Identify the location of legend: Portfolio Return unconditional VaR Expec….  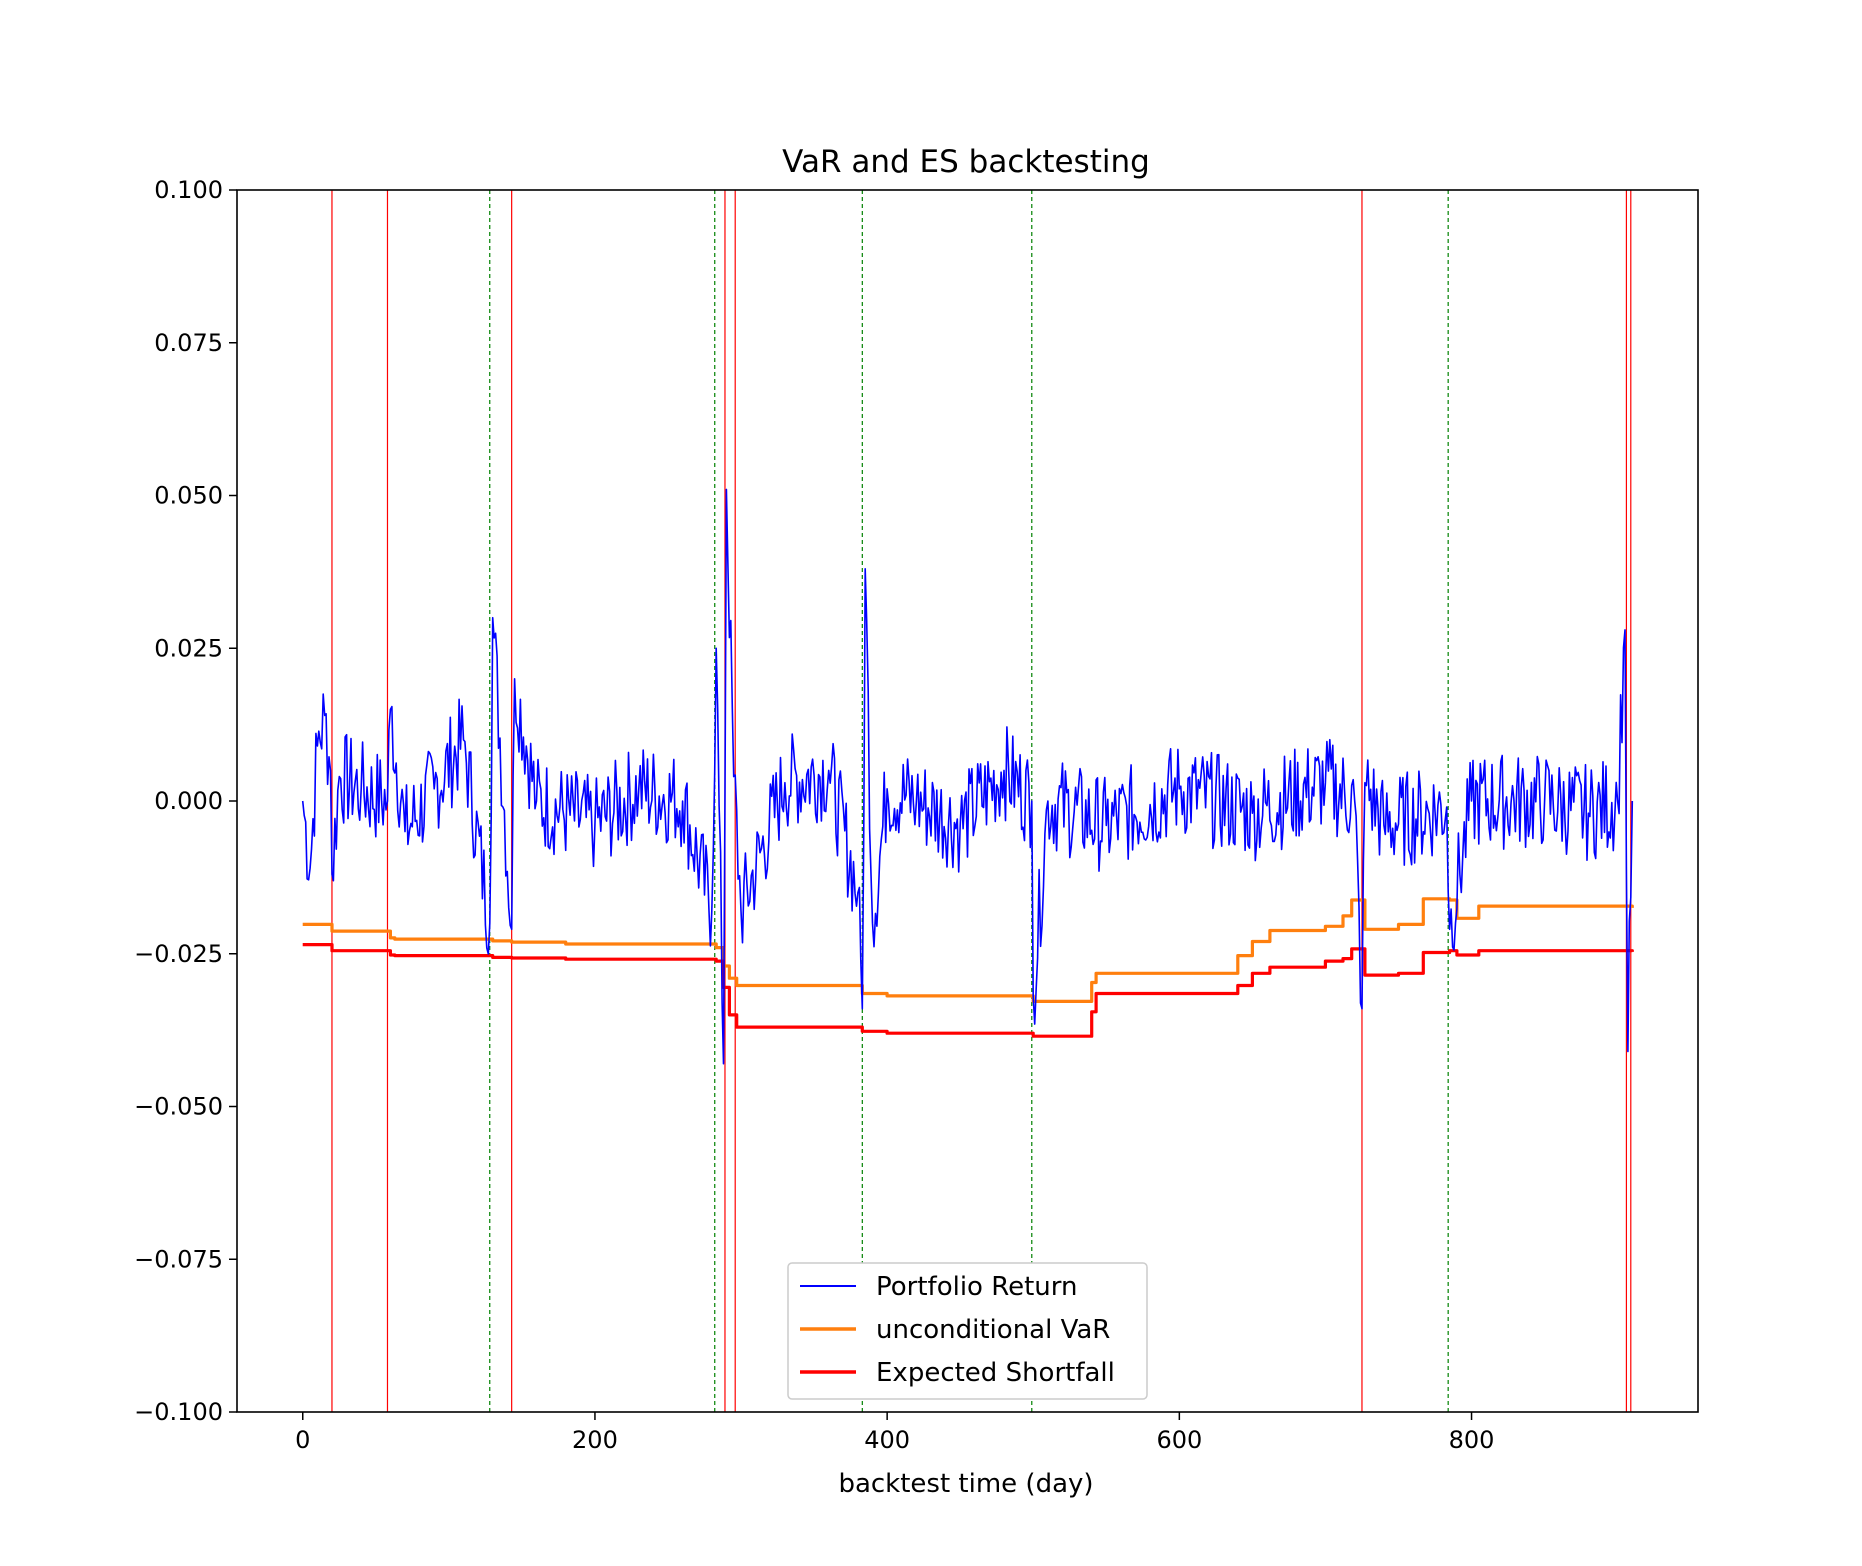
(967, 1331).